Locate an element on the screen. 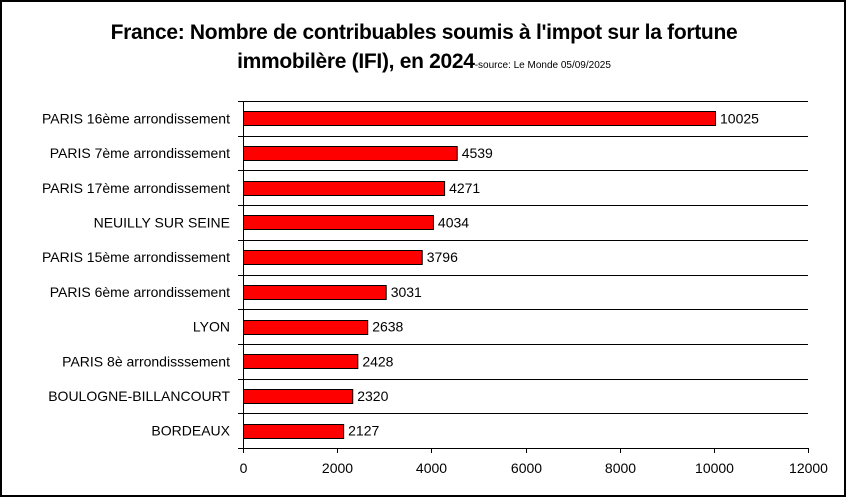  x-tick-label: 2000 is located at coordinates (337, 468).